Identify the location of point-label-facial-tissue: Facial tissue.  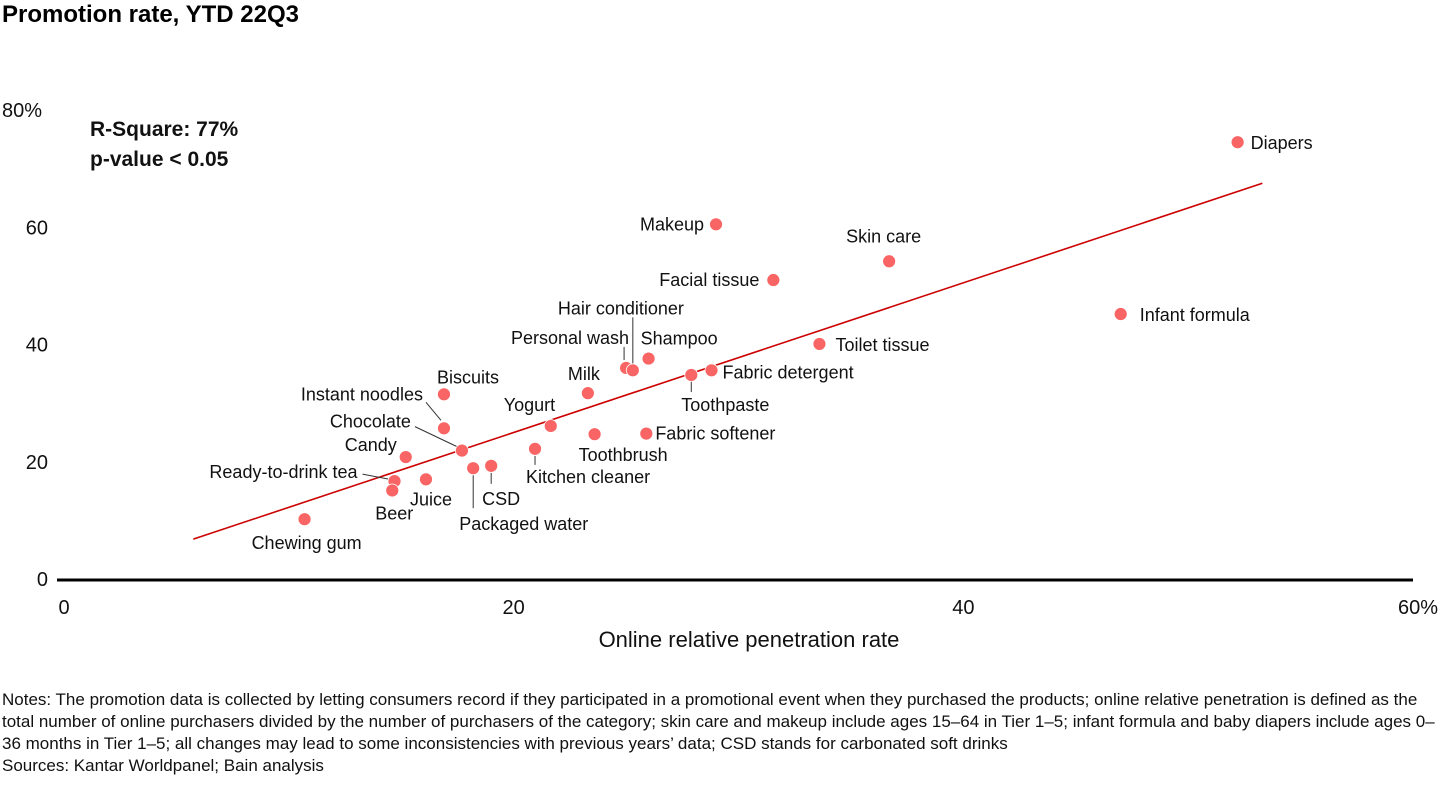
(709, 280).